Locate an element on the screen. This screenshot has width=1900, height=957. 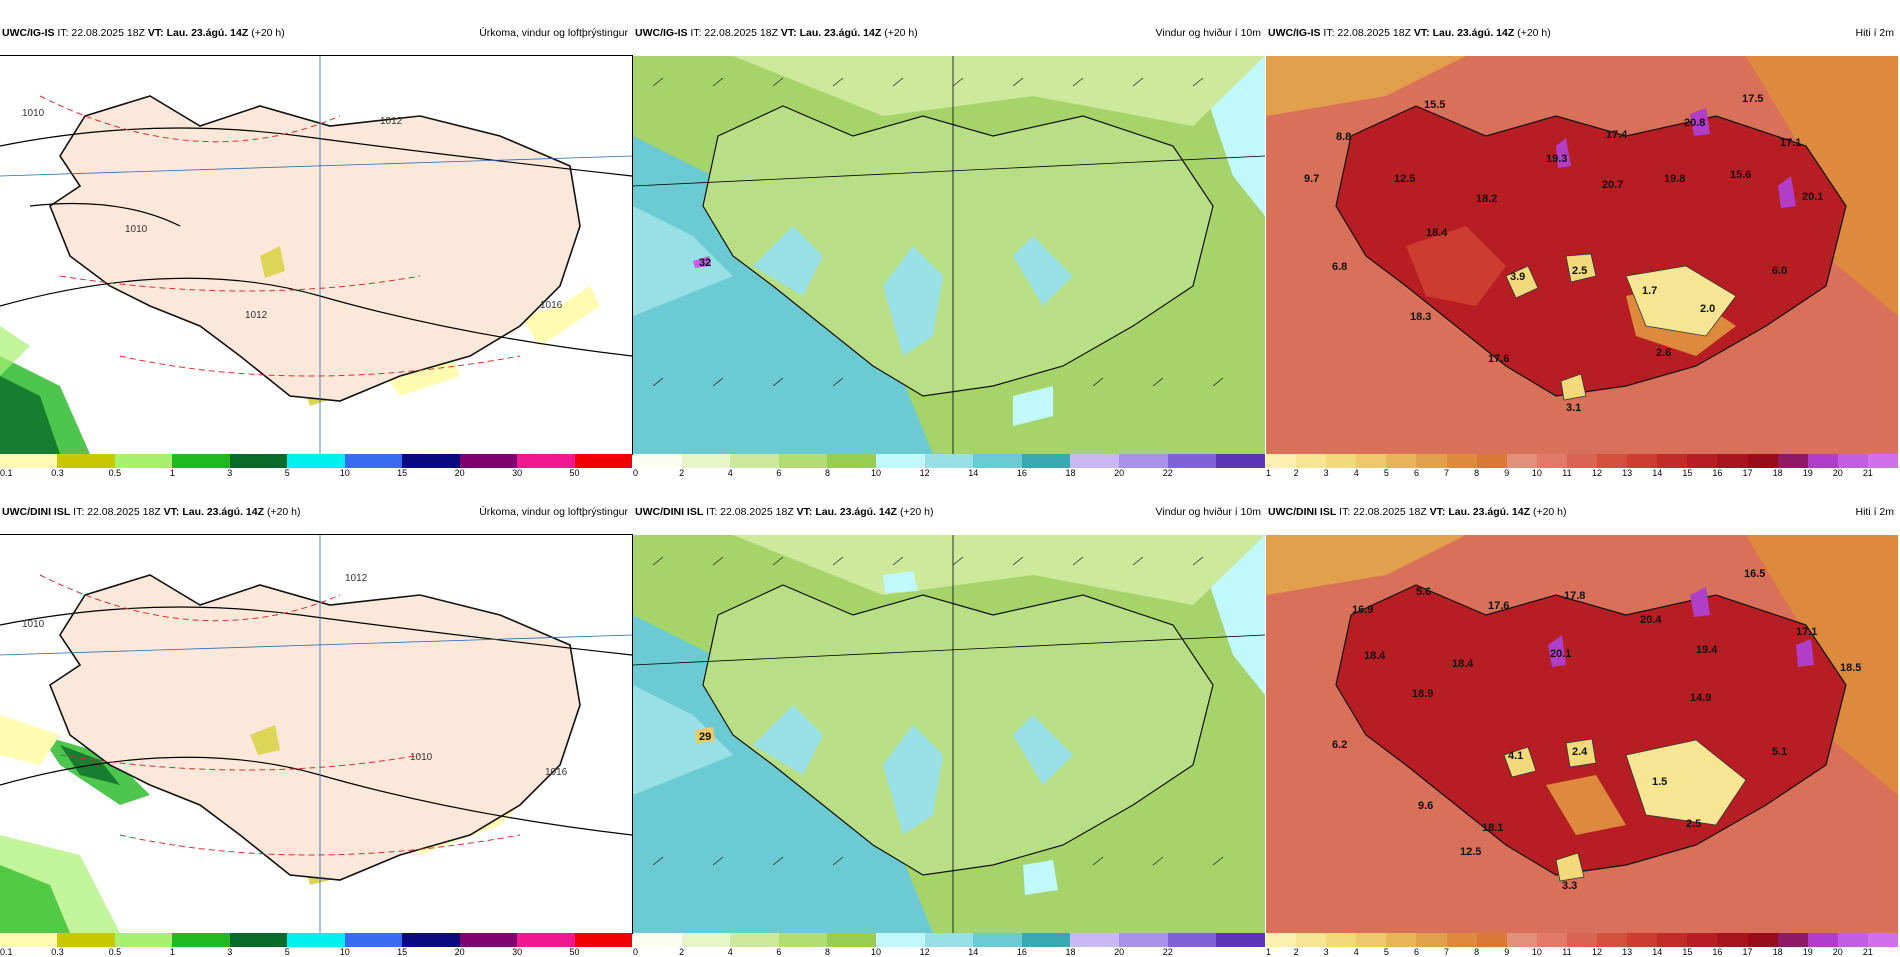
temp-label: 16.9 is located at coordinates (1362, 610).